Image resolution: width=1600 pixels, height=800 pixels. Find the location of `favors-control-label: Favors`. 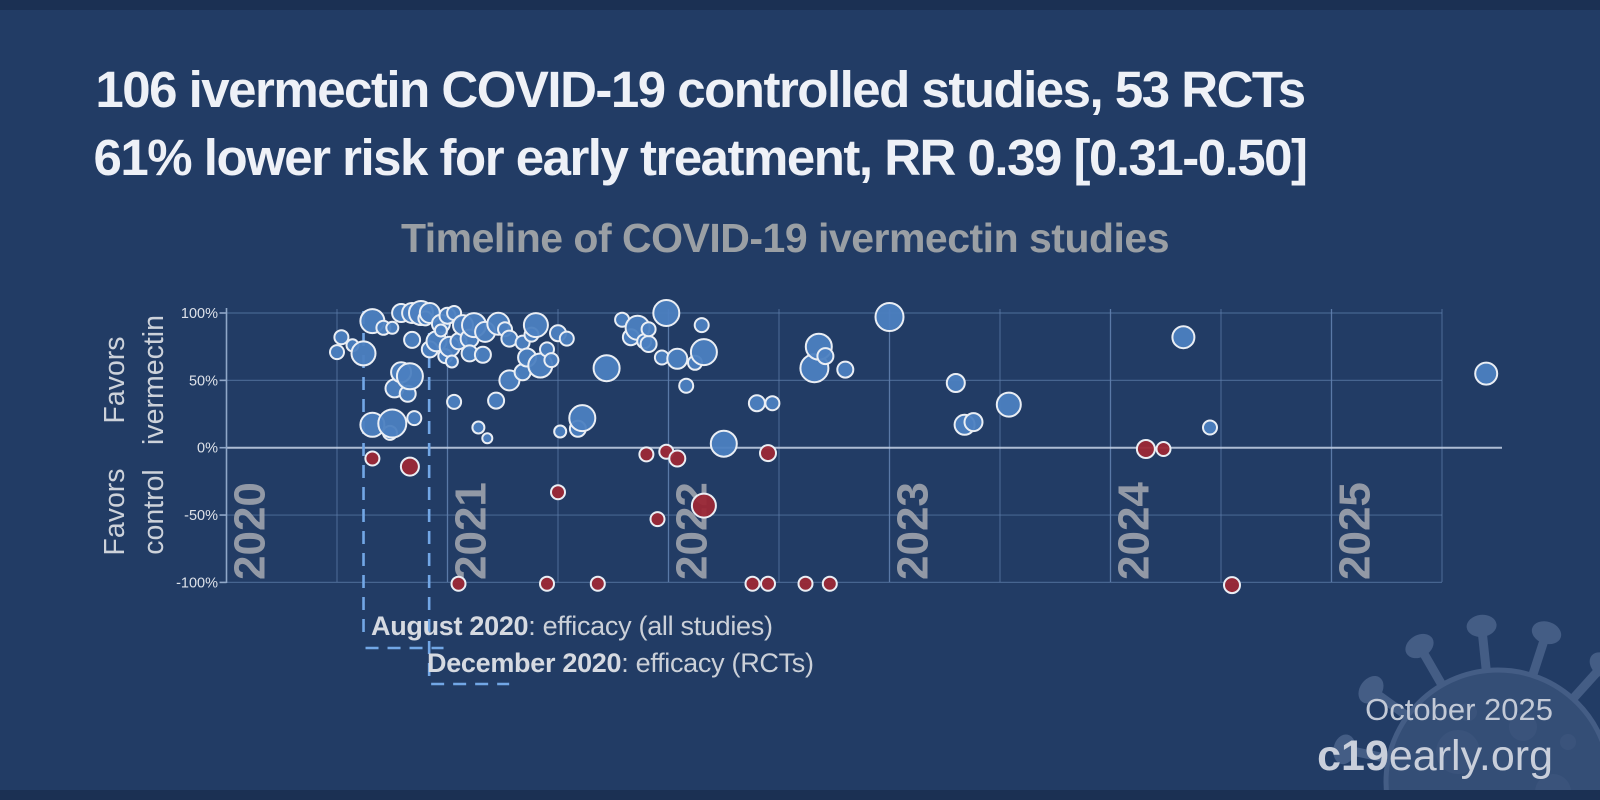

favors-control-label: Favors is located at coordinates (115, 511).